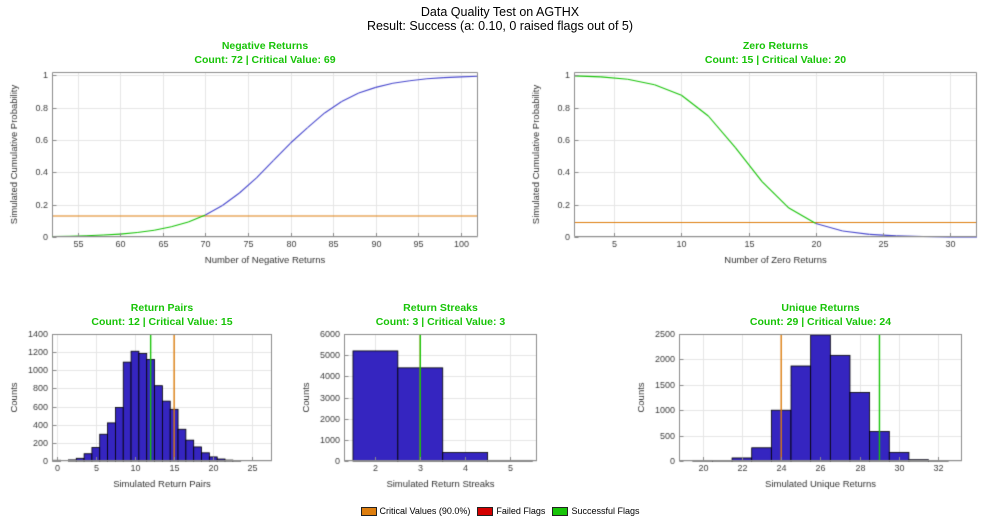  What do you see at coordinates (368, 511) in the screenshot?
I see `critical-values-swatch` at bounding box center [368, 511].